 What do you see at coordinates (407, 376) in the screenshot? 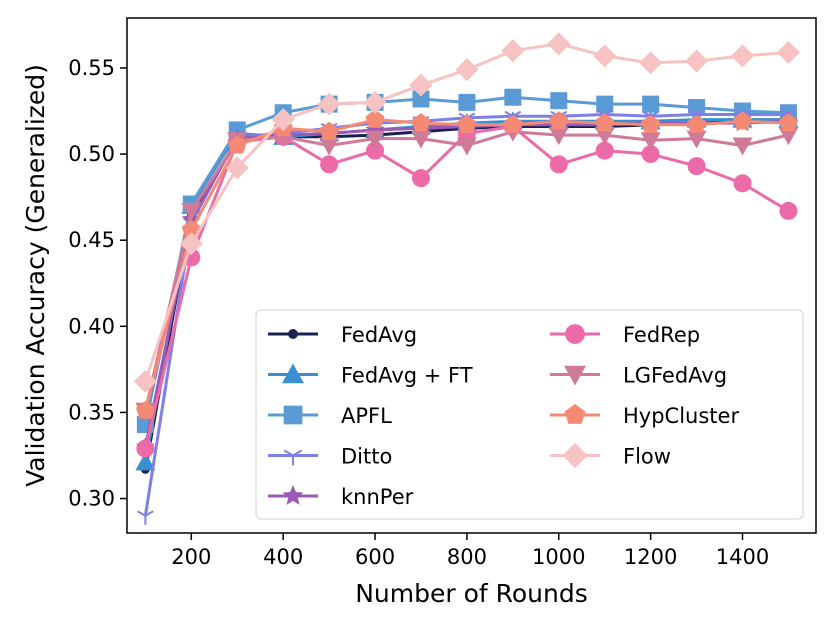
I see `legend-label: FedAvg + FT` at bounding box center [407, 376].